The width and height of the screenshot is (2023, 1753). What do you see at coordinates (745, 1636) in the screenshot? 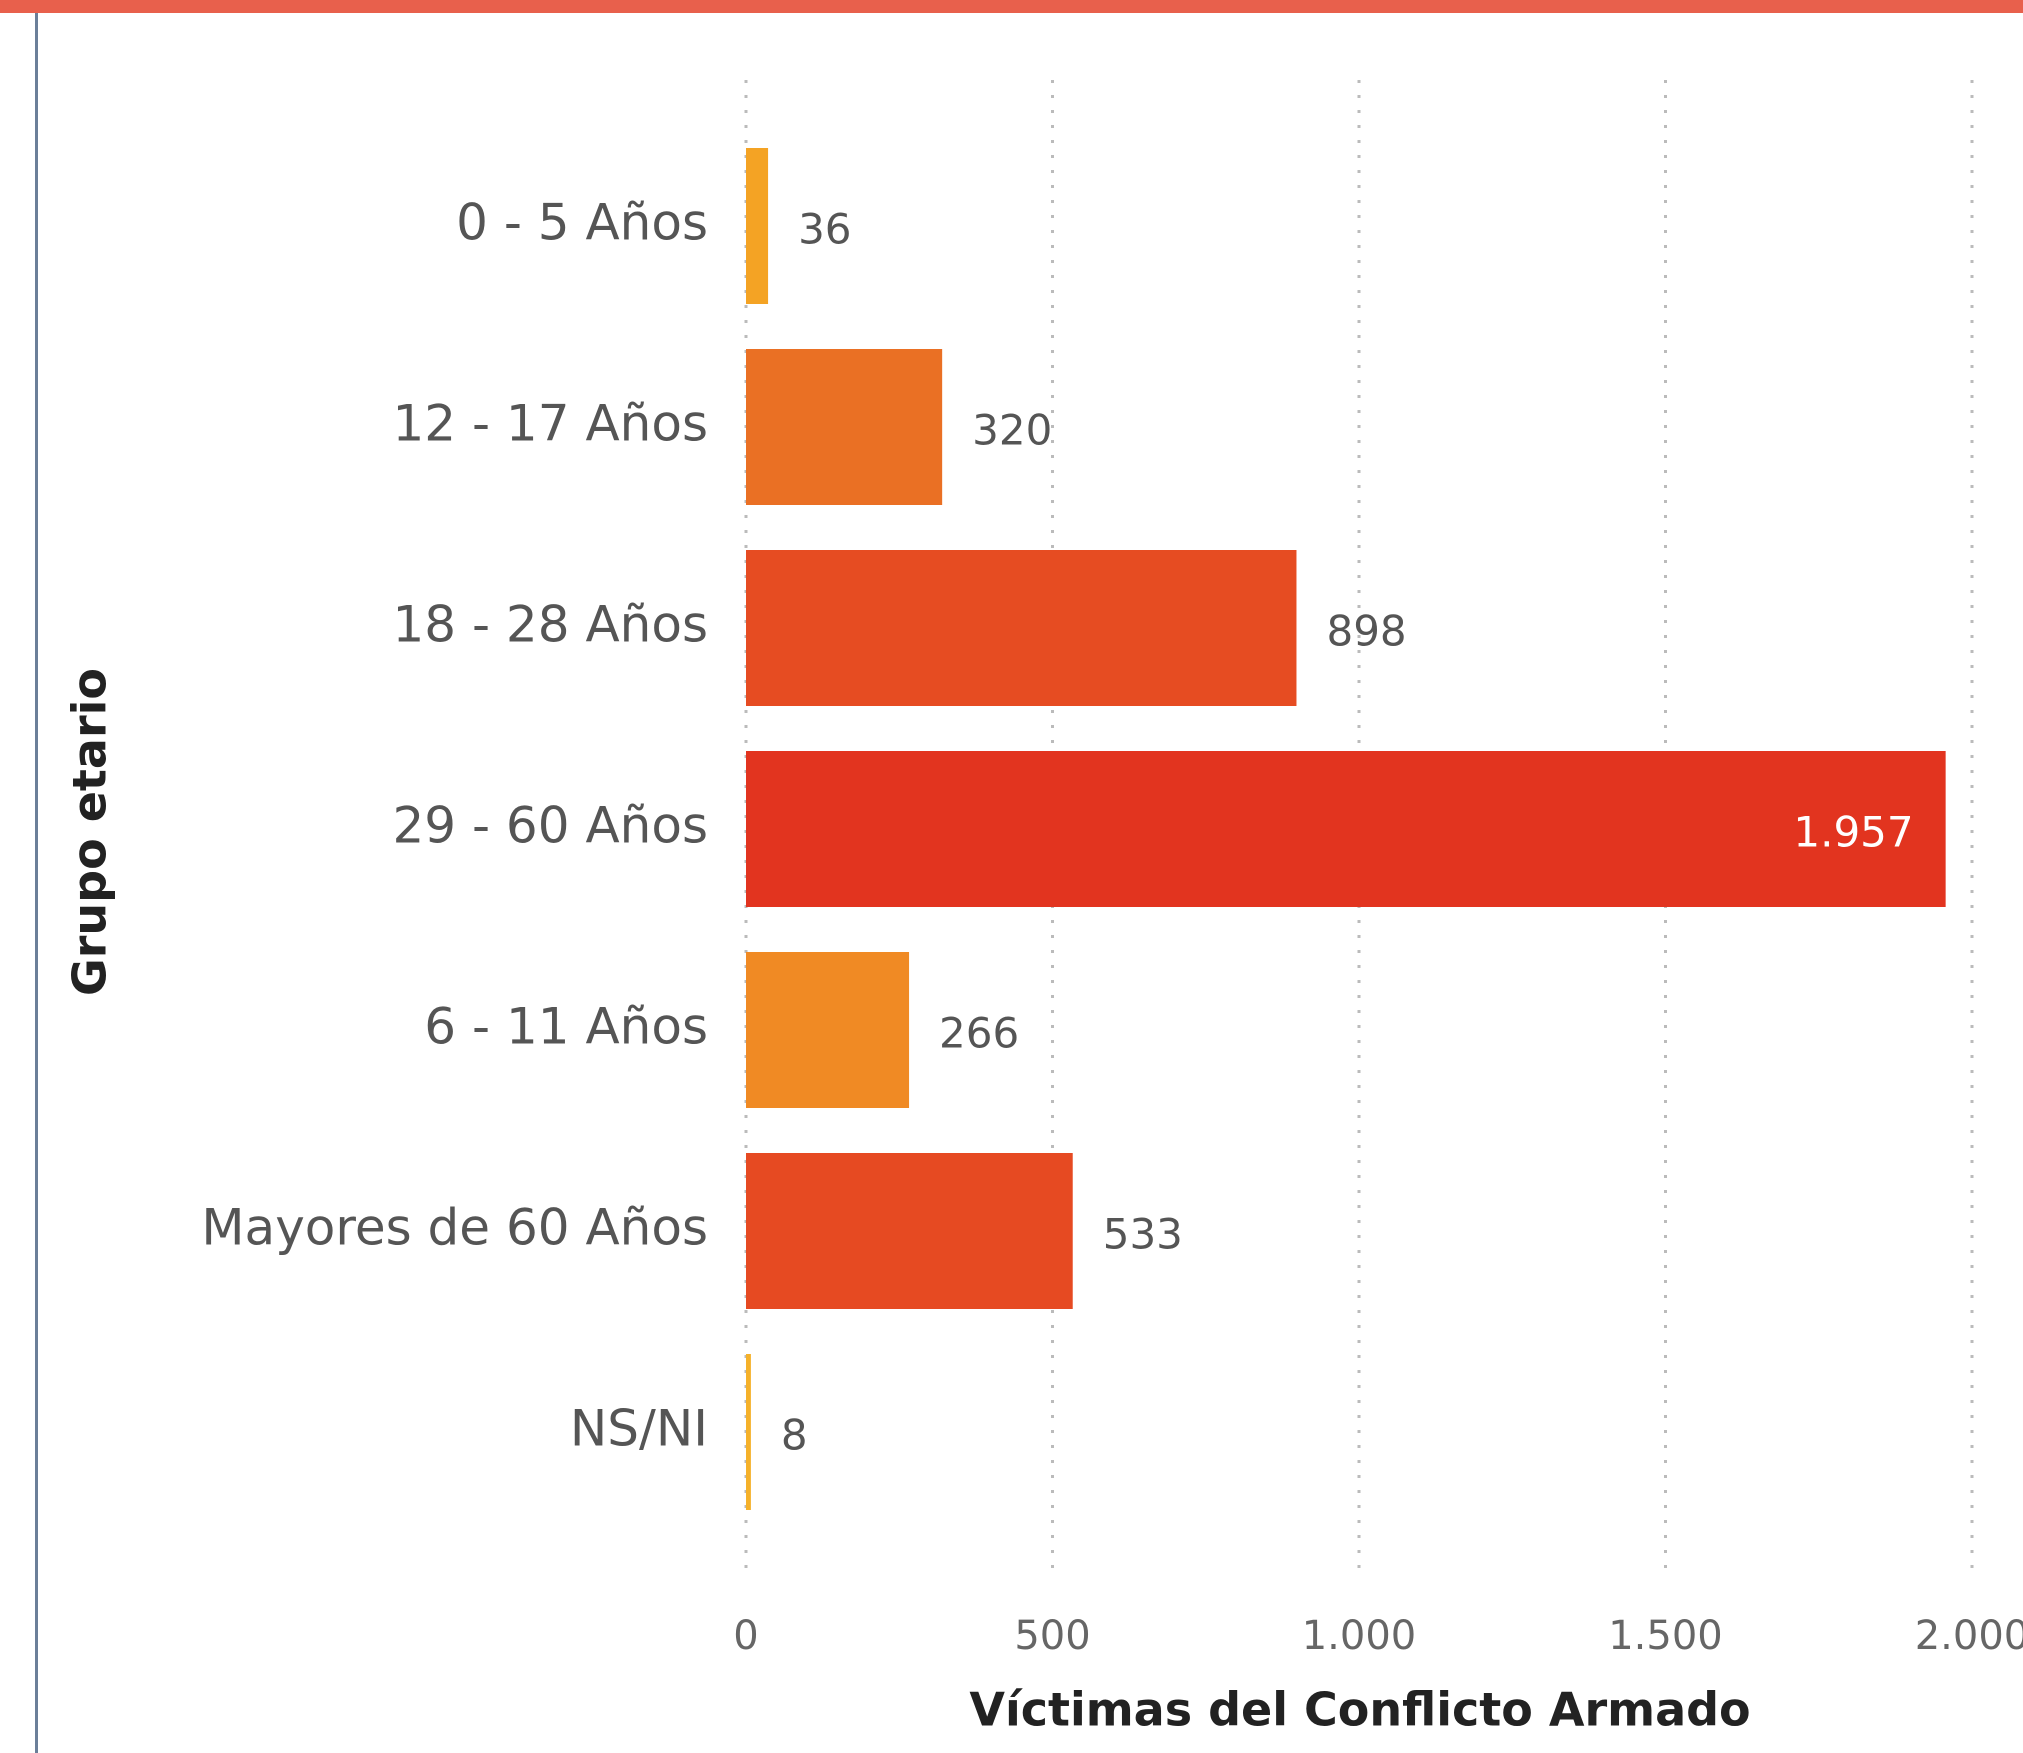
I see `x-tick-label: 0` at bounding box center [745, 1636].